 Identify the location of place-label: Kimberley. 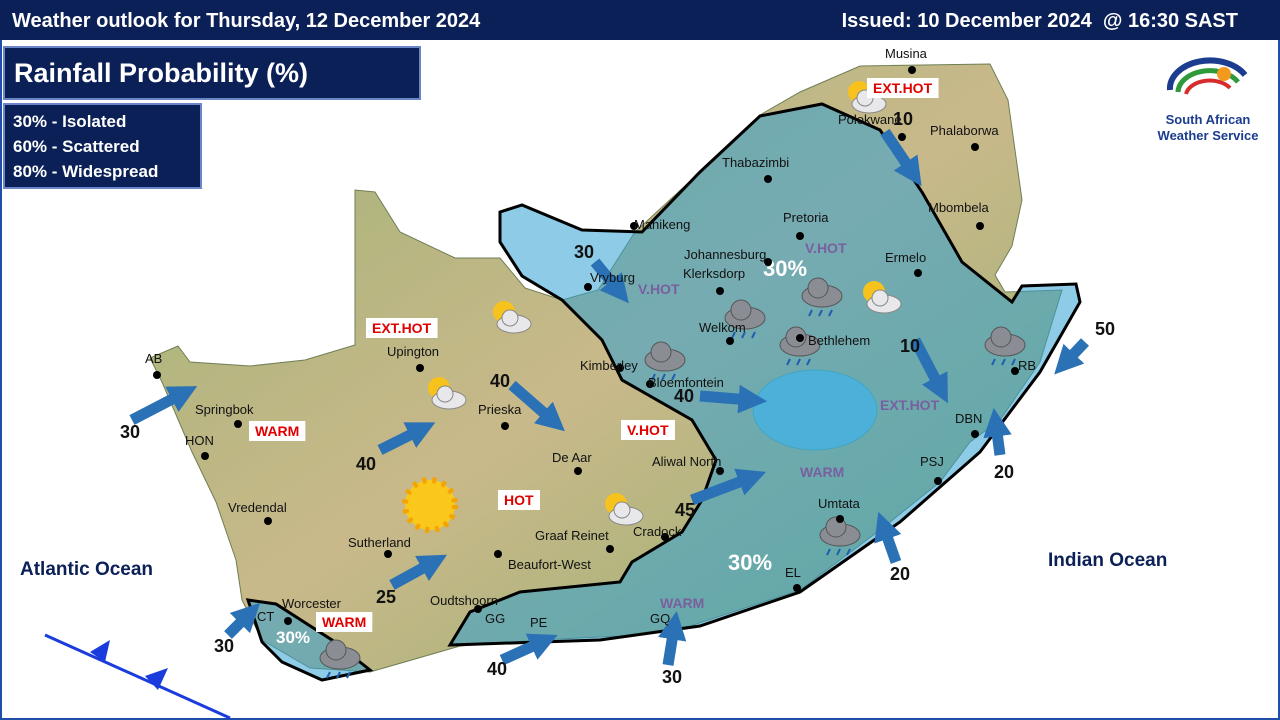
(609, 365).